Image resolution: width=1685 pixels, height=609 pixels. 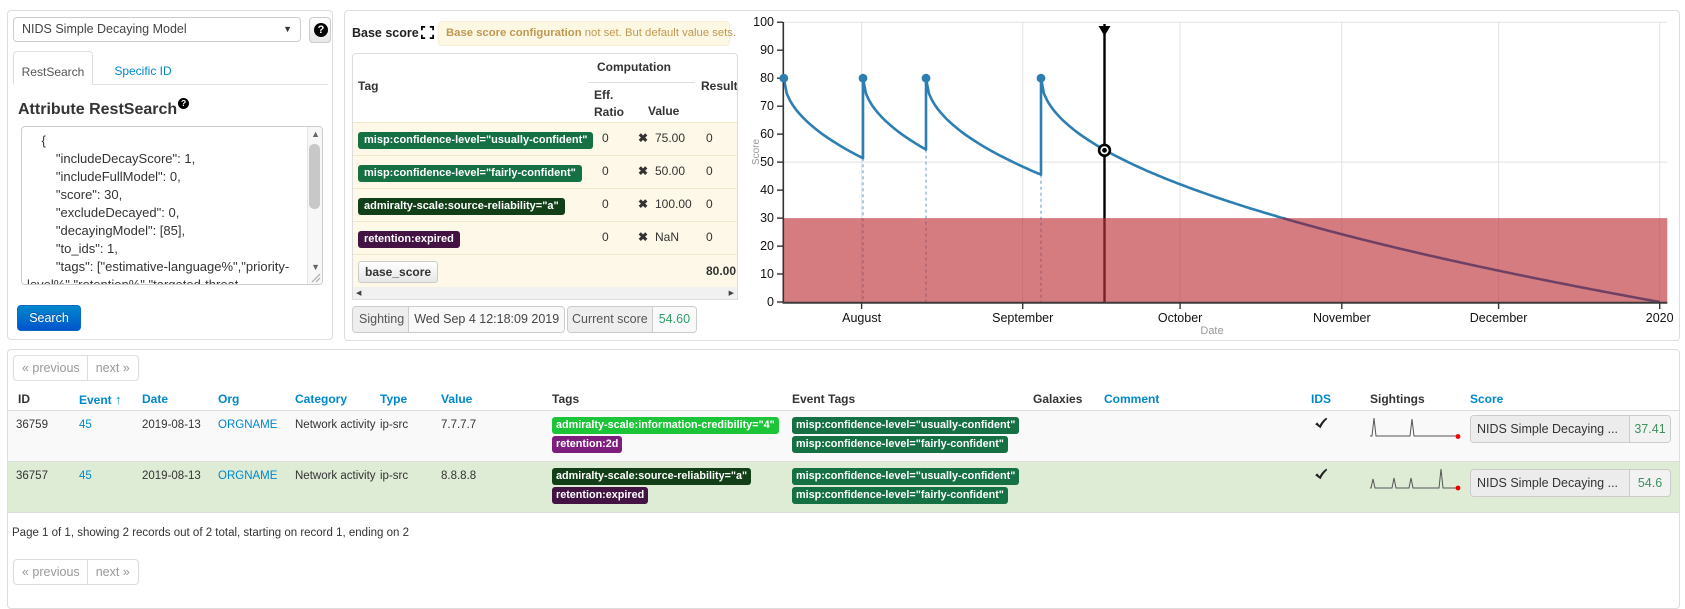 What do you see at coordinates (767, 106) in the screenshot?
I see `svg-text: 70` at bounding box center [767, 106].